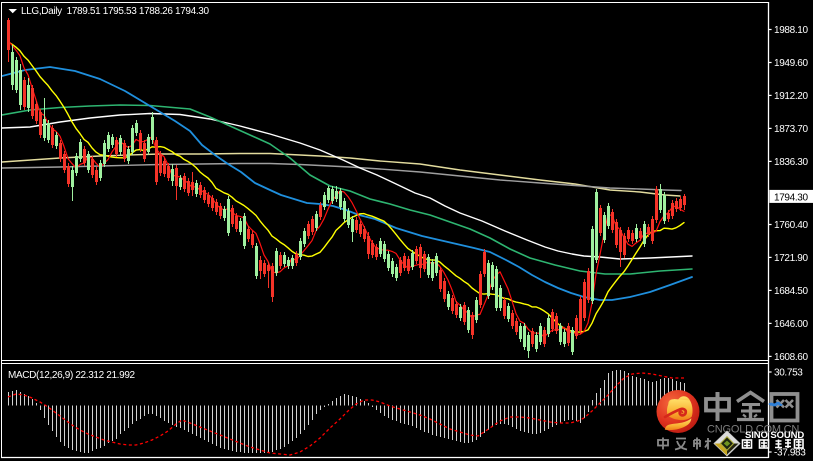 This screenshot has height=461, width=813. What do you see at coordinates (791, 324) in the screenshot?
I see `svg-text: 1646.00` at bounding box center [791, 324].